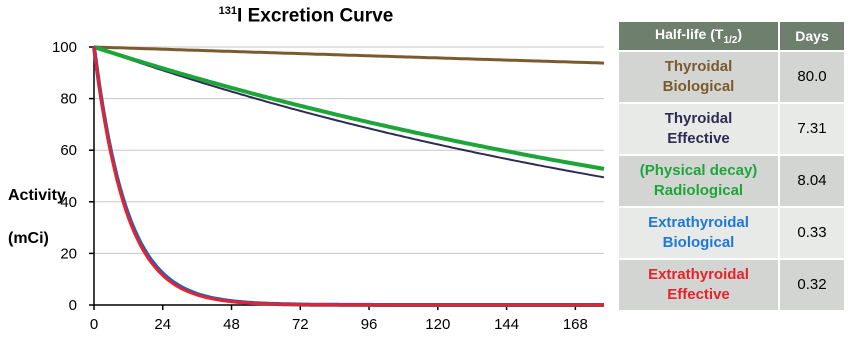 The image size is (853, 339). What do you see at coordinates (689, 34) in the screenshot?
I see `header-half-life-text: Half-life (T` at bounding box center [689, 34].